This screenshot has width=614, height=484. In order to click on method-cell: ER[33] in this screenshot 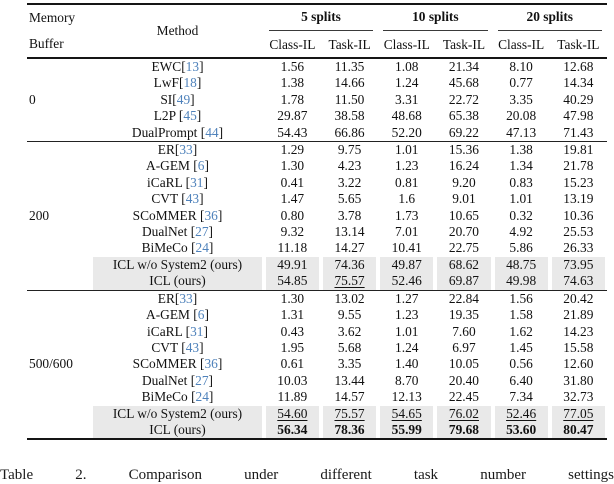, I will do `click(177, 298)`.